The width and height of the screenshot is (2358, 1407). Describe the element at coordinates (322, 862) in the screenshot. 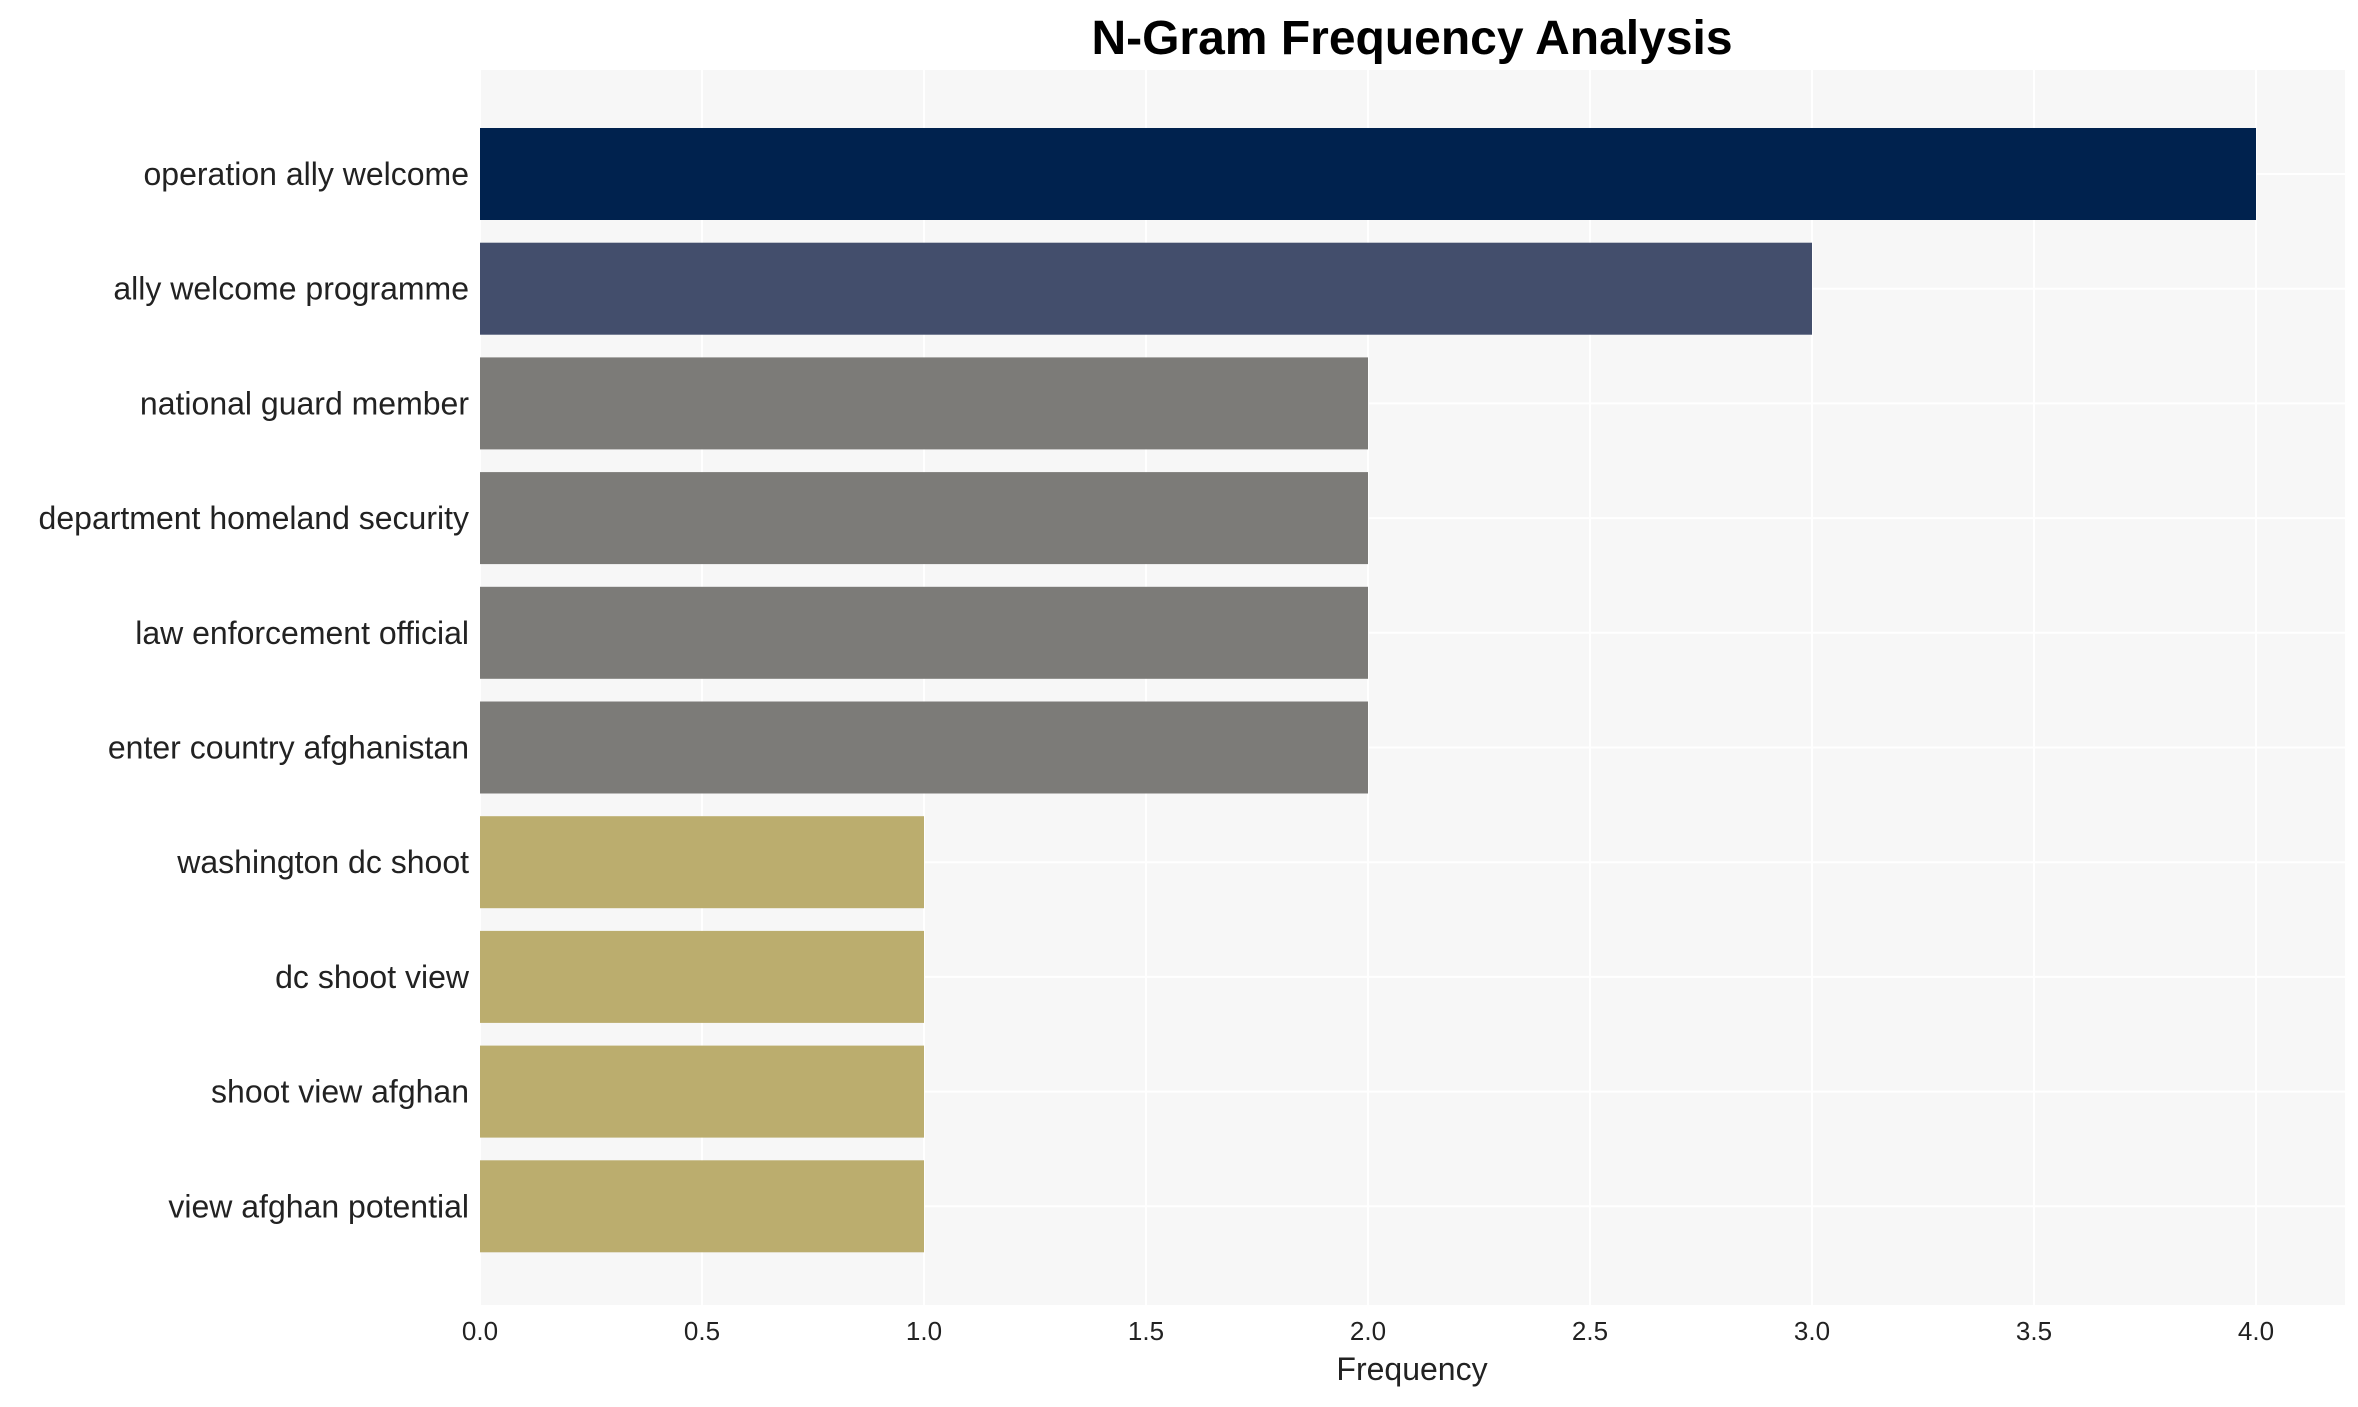

I see `category-label: washington dc shoot` at that location.